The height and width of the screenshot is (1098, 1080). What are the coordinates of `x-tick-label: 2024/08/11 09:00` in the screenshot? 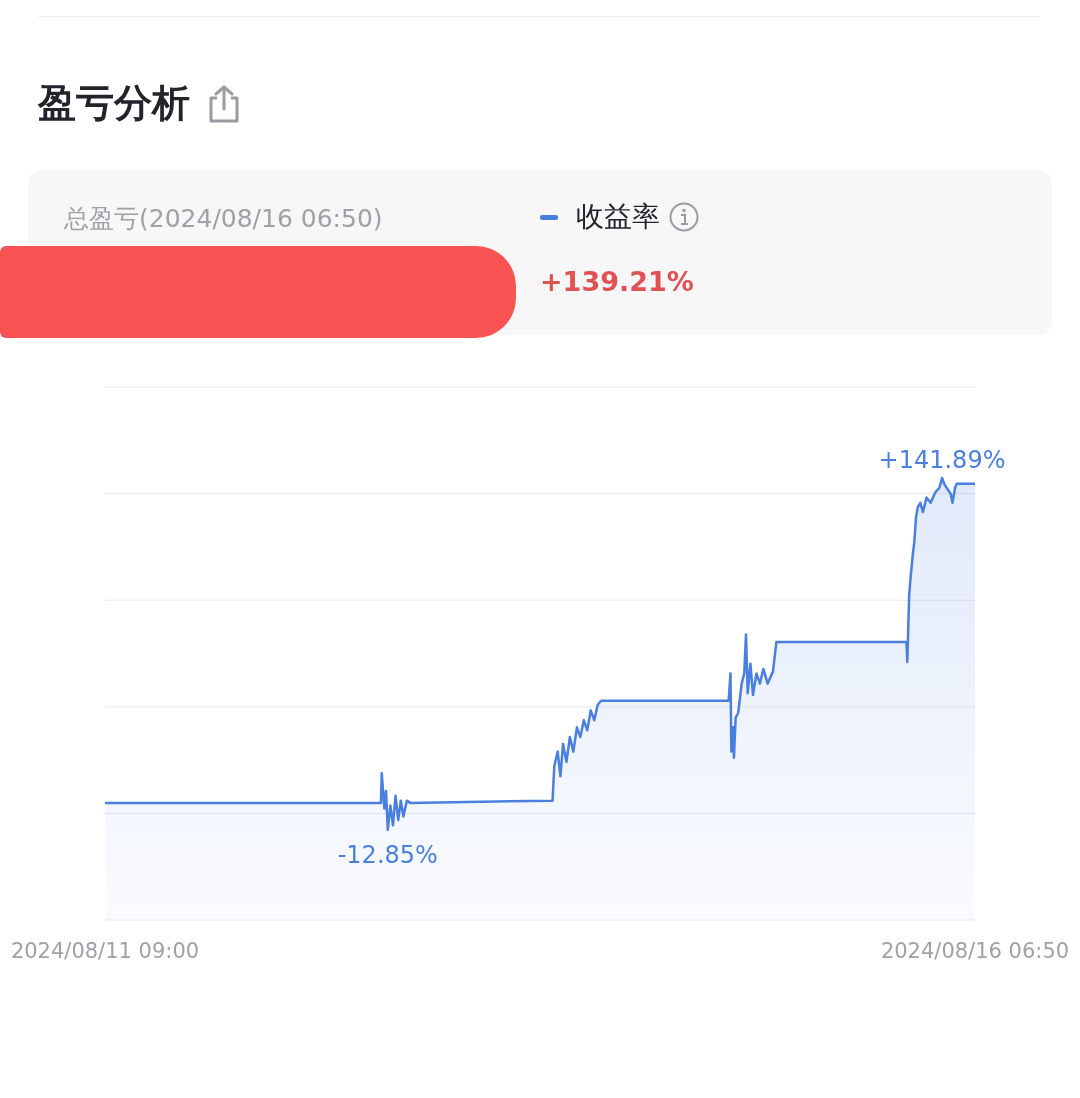 It's located at (105, 951).